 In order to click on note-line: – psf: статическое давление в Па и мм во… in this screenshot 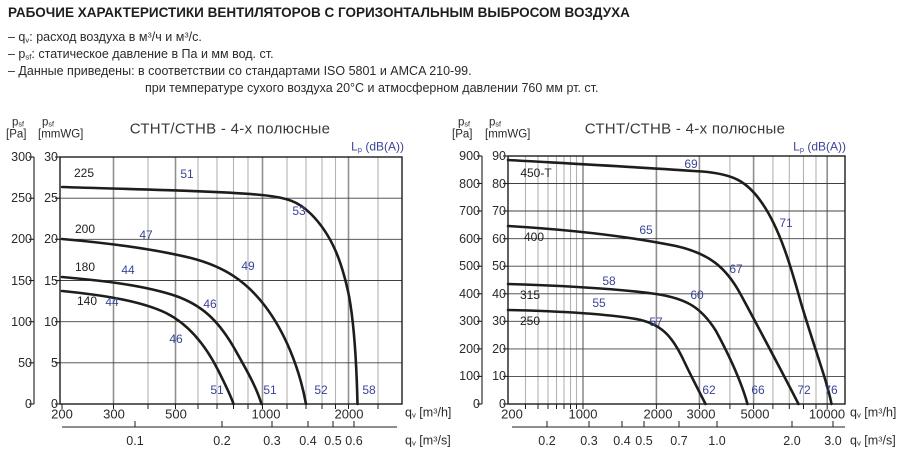, I will do `click(141, 54)`.